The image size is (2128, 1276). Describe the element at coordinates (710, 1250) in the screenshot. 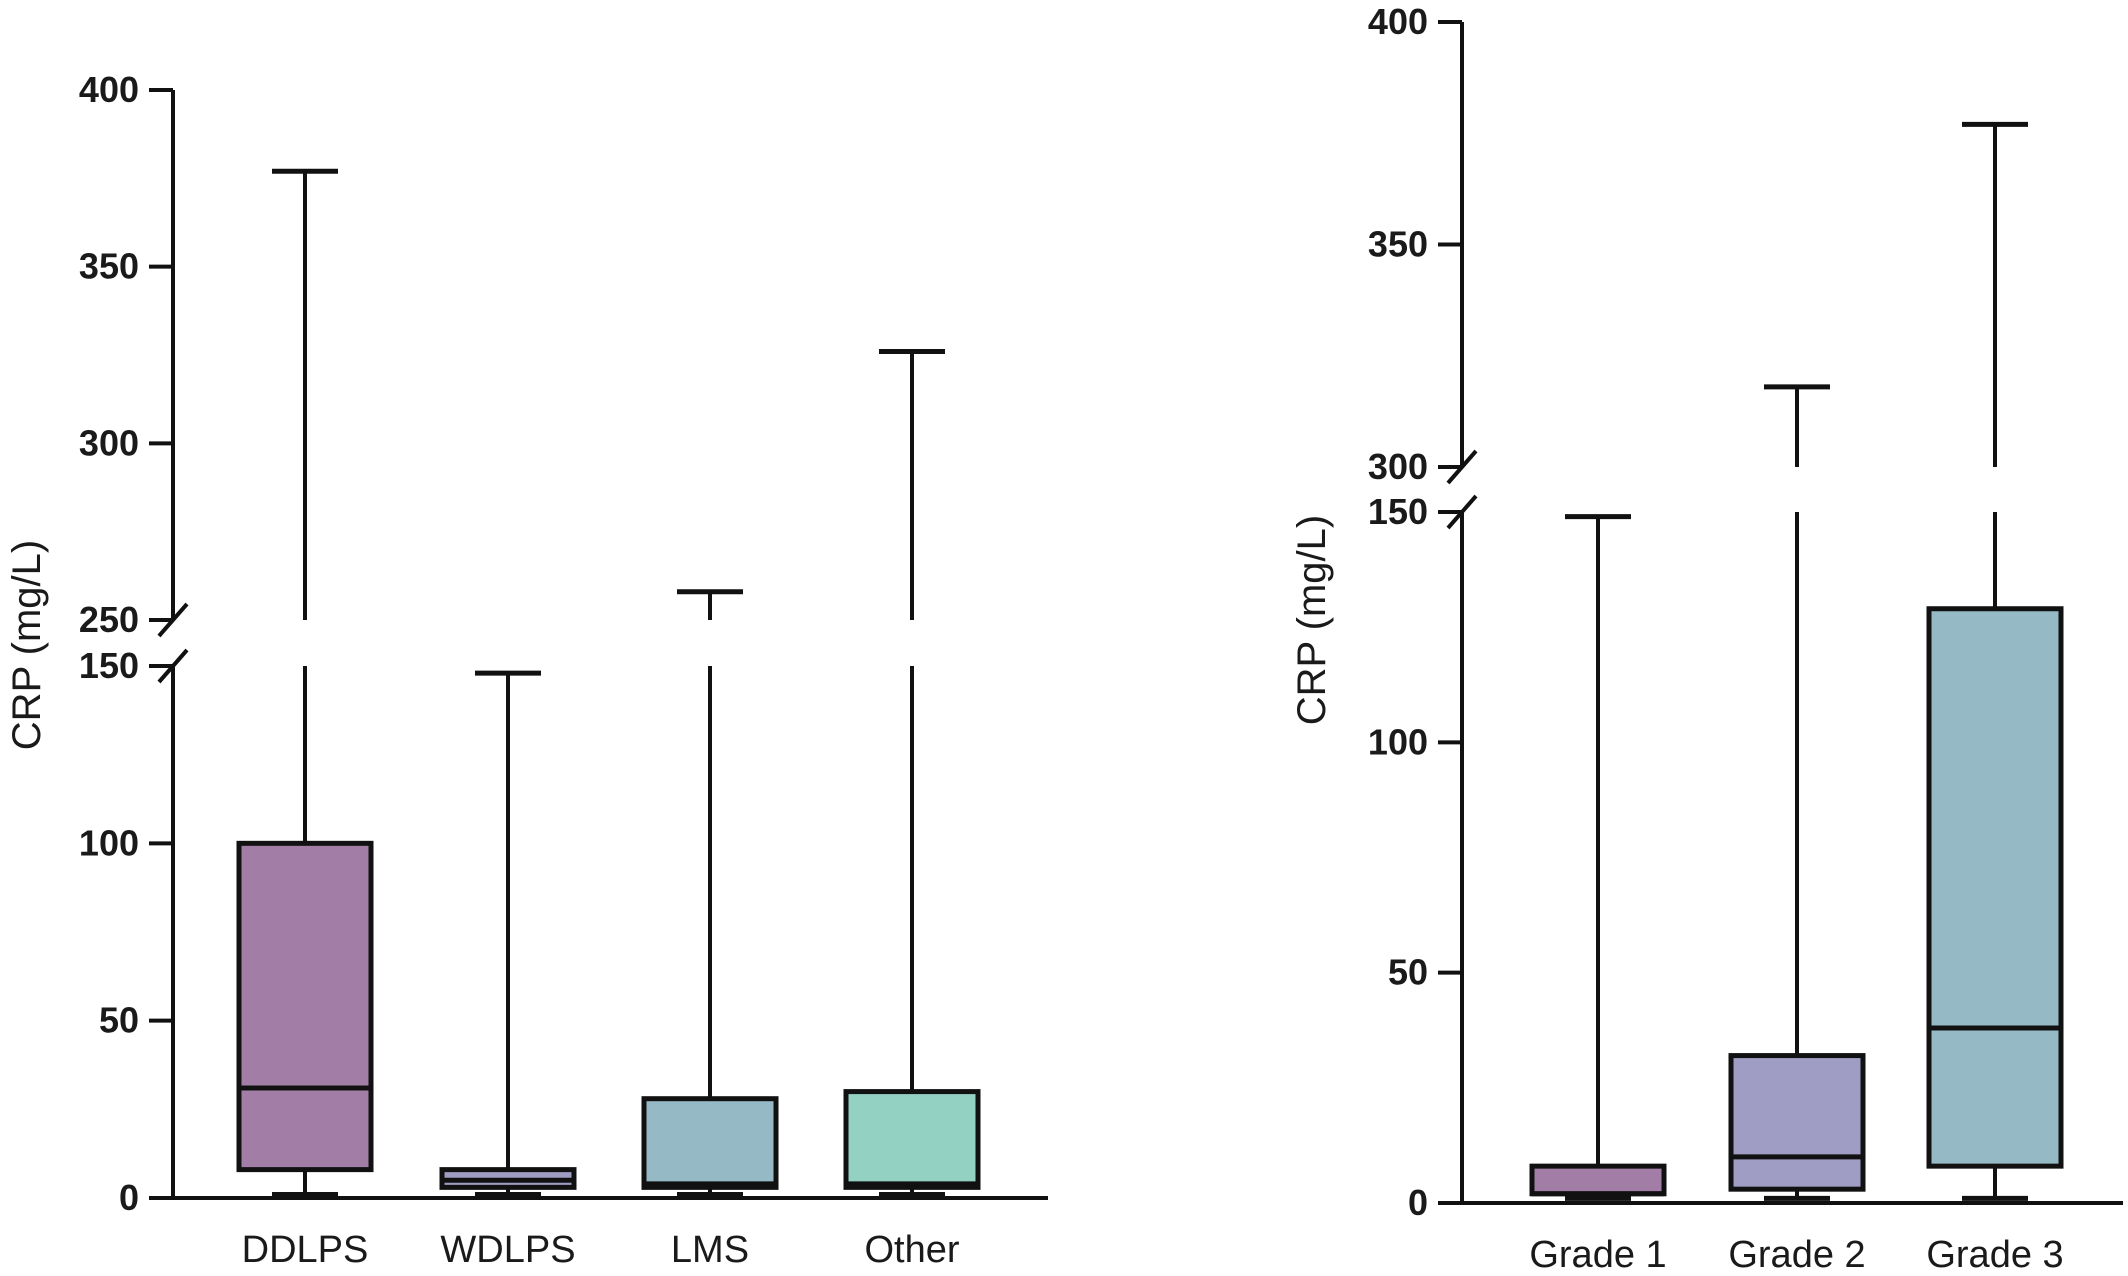

I see `category-label: LMS` at that location.